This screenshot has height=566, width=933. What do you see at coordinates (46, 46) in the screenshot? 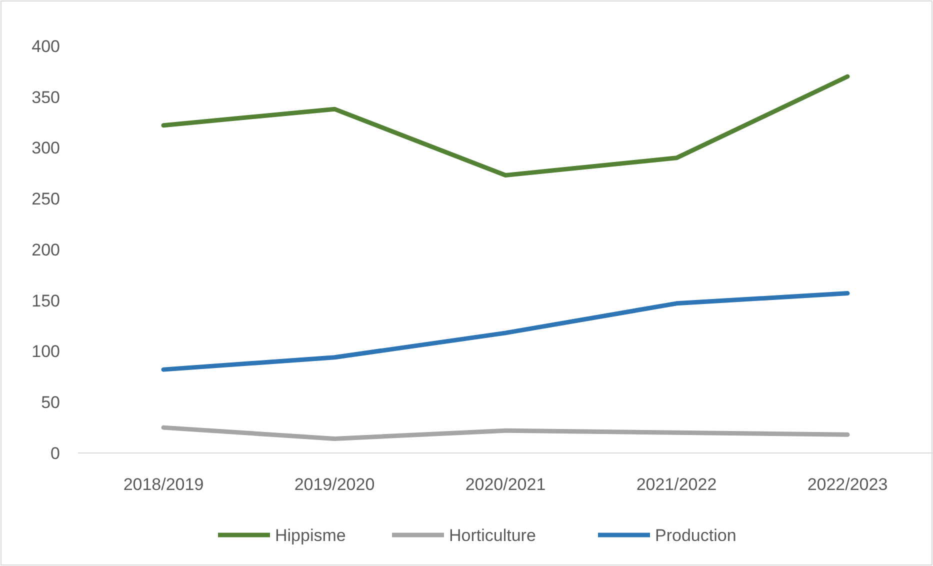
I see `y-tick-label: 400` at bounding box center [46, 46].